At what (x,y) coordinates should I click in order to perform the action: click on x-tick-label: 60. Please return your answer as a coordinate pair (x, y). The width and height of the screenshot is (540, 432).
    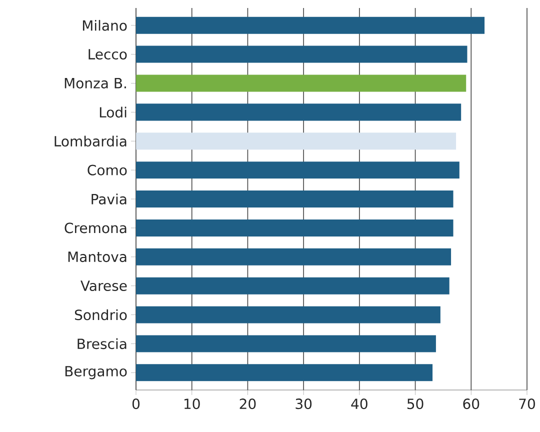
    Looking at the image, I should click on (471, 404).